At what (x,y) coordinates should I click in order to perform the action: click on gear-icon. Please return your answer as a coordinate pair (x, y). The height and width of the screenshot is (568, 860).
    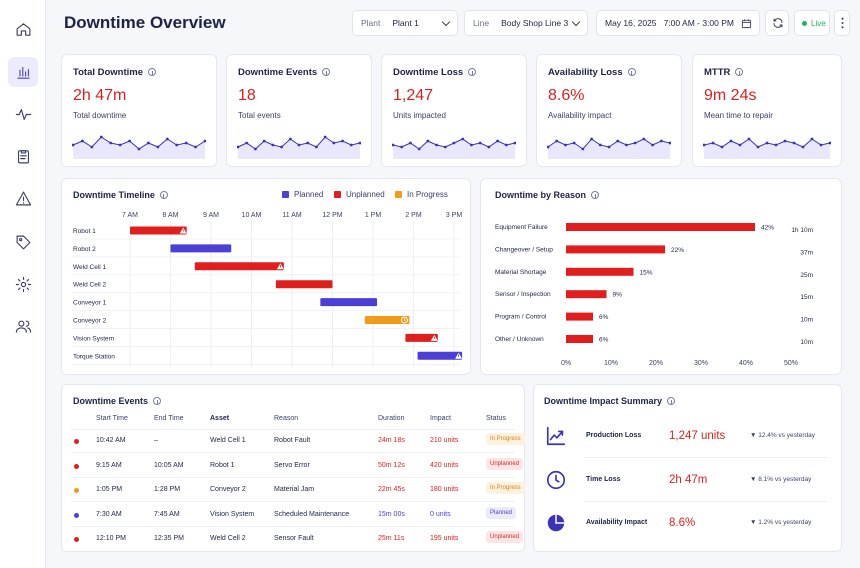
    Looking at the image, I should click on (23, 284).